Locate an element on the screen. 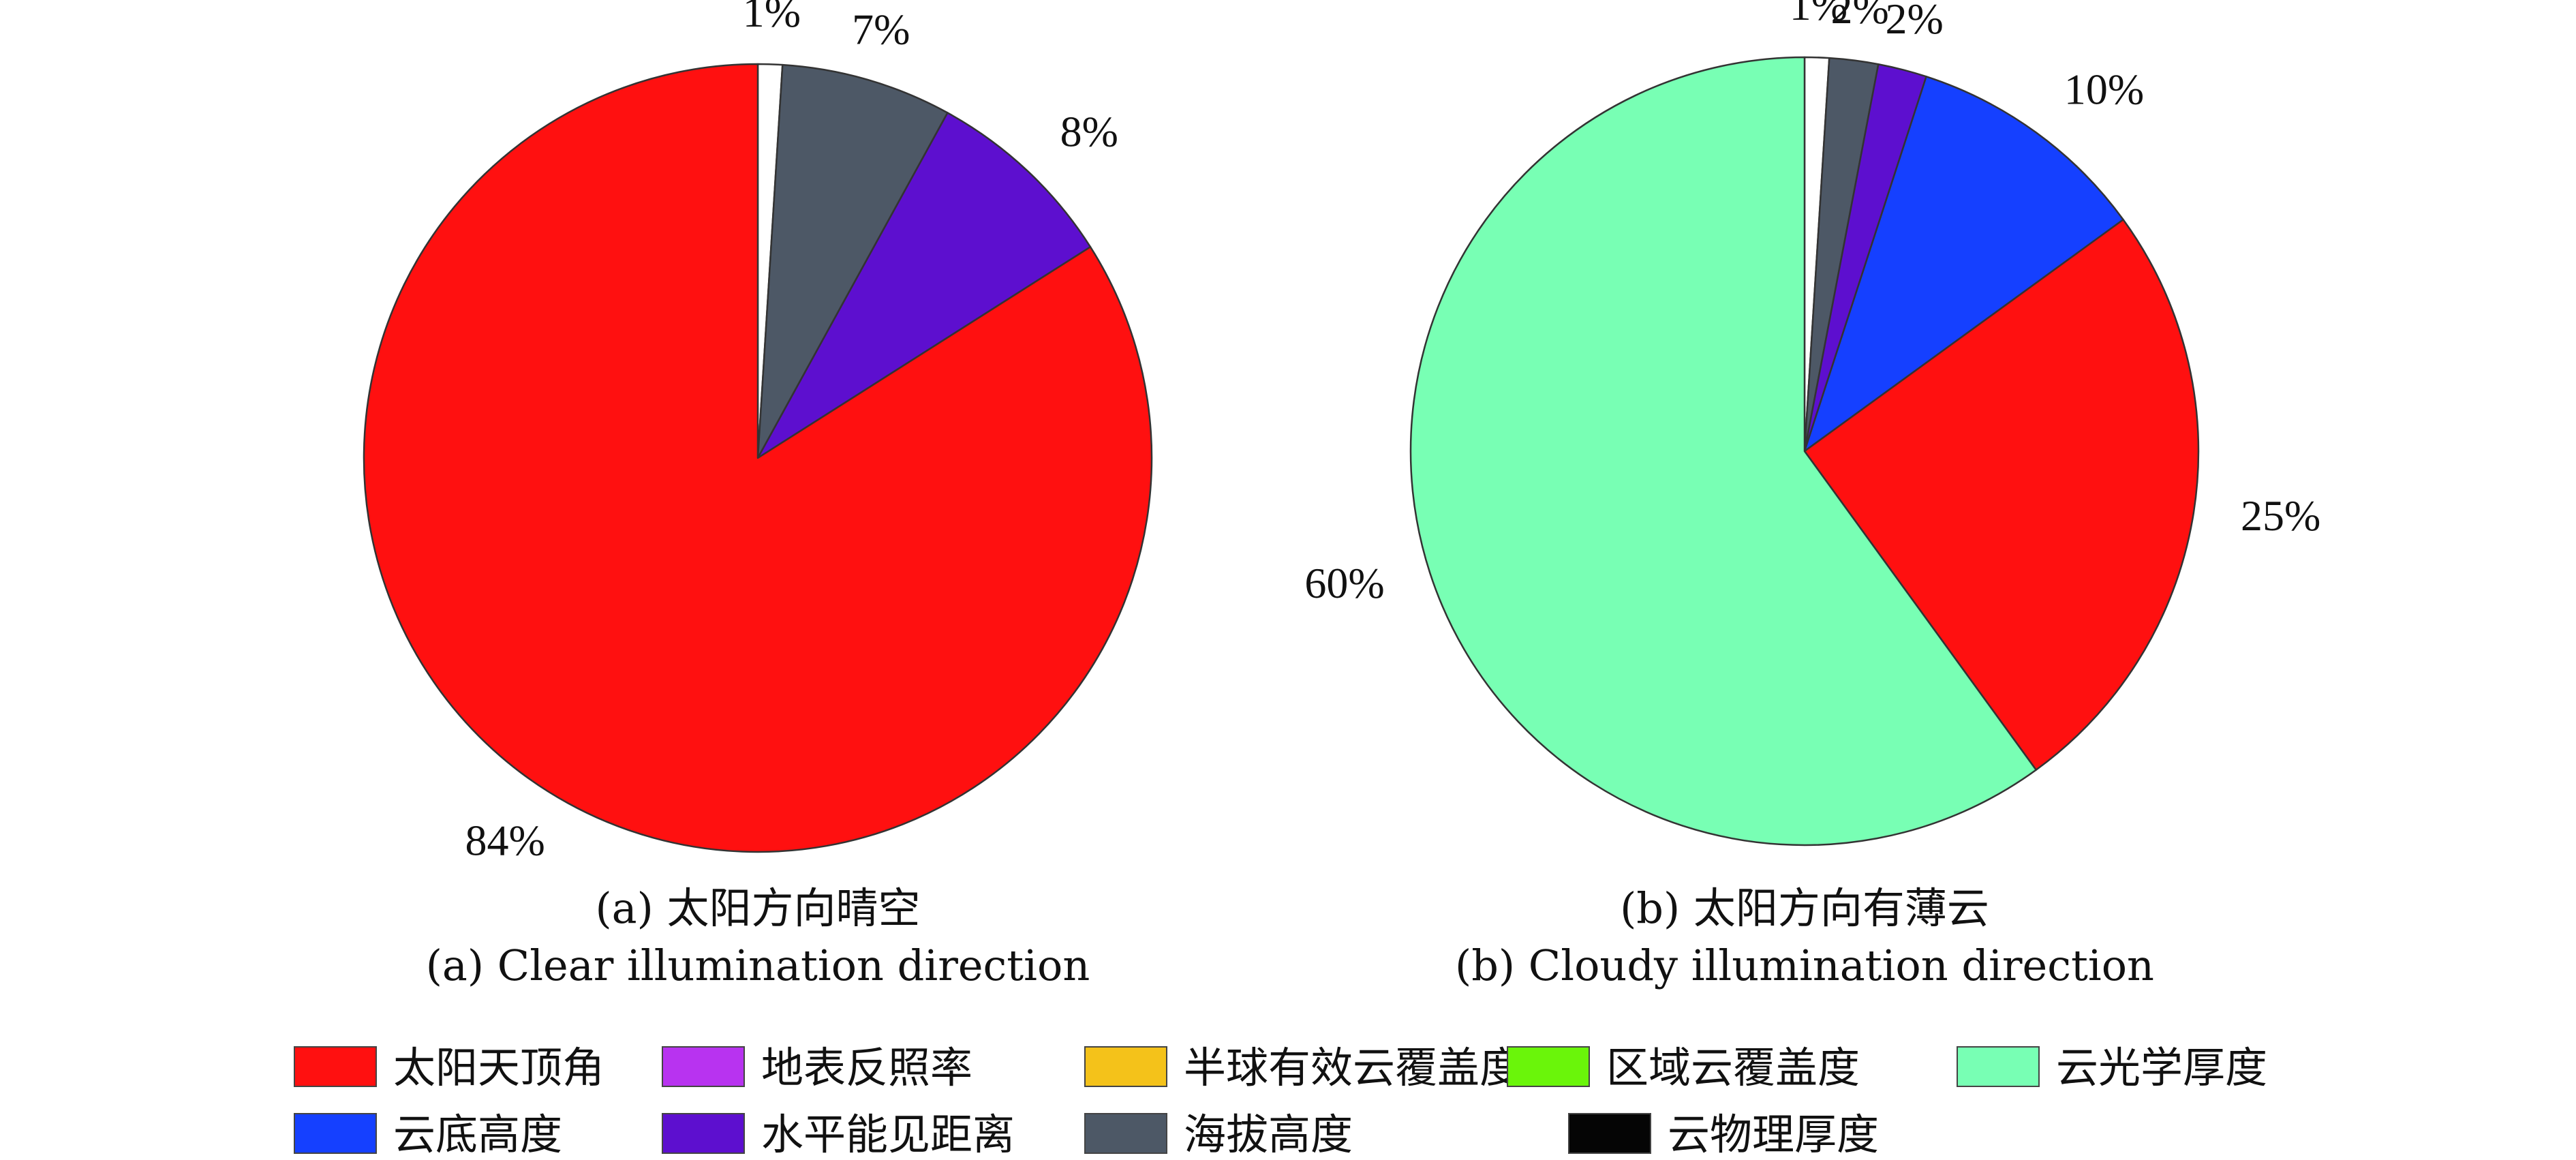  pie-a-label-0: 1% is located at coordinates (772, 18).